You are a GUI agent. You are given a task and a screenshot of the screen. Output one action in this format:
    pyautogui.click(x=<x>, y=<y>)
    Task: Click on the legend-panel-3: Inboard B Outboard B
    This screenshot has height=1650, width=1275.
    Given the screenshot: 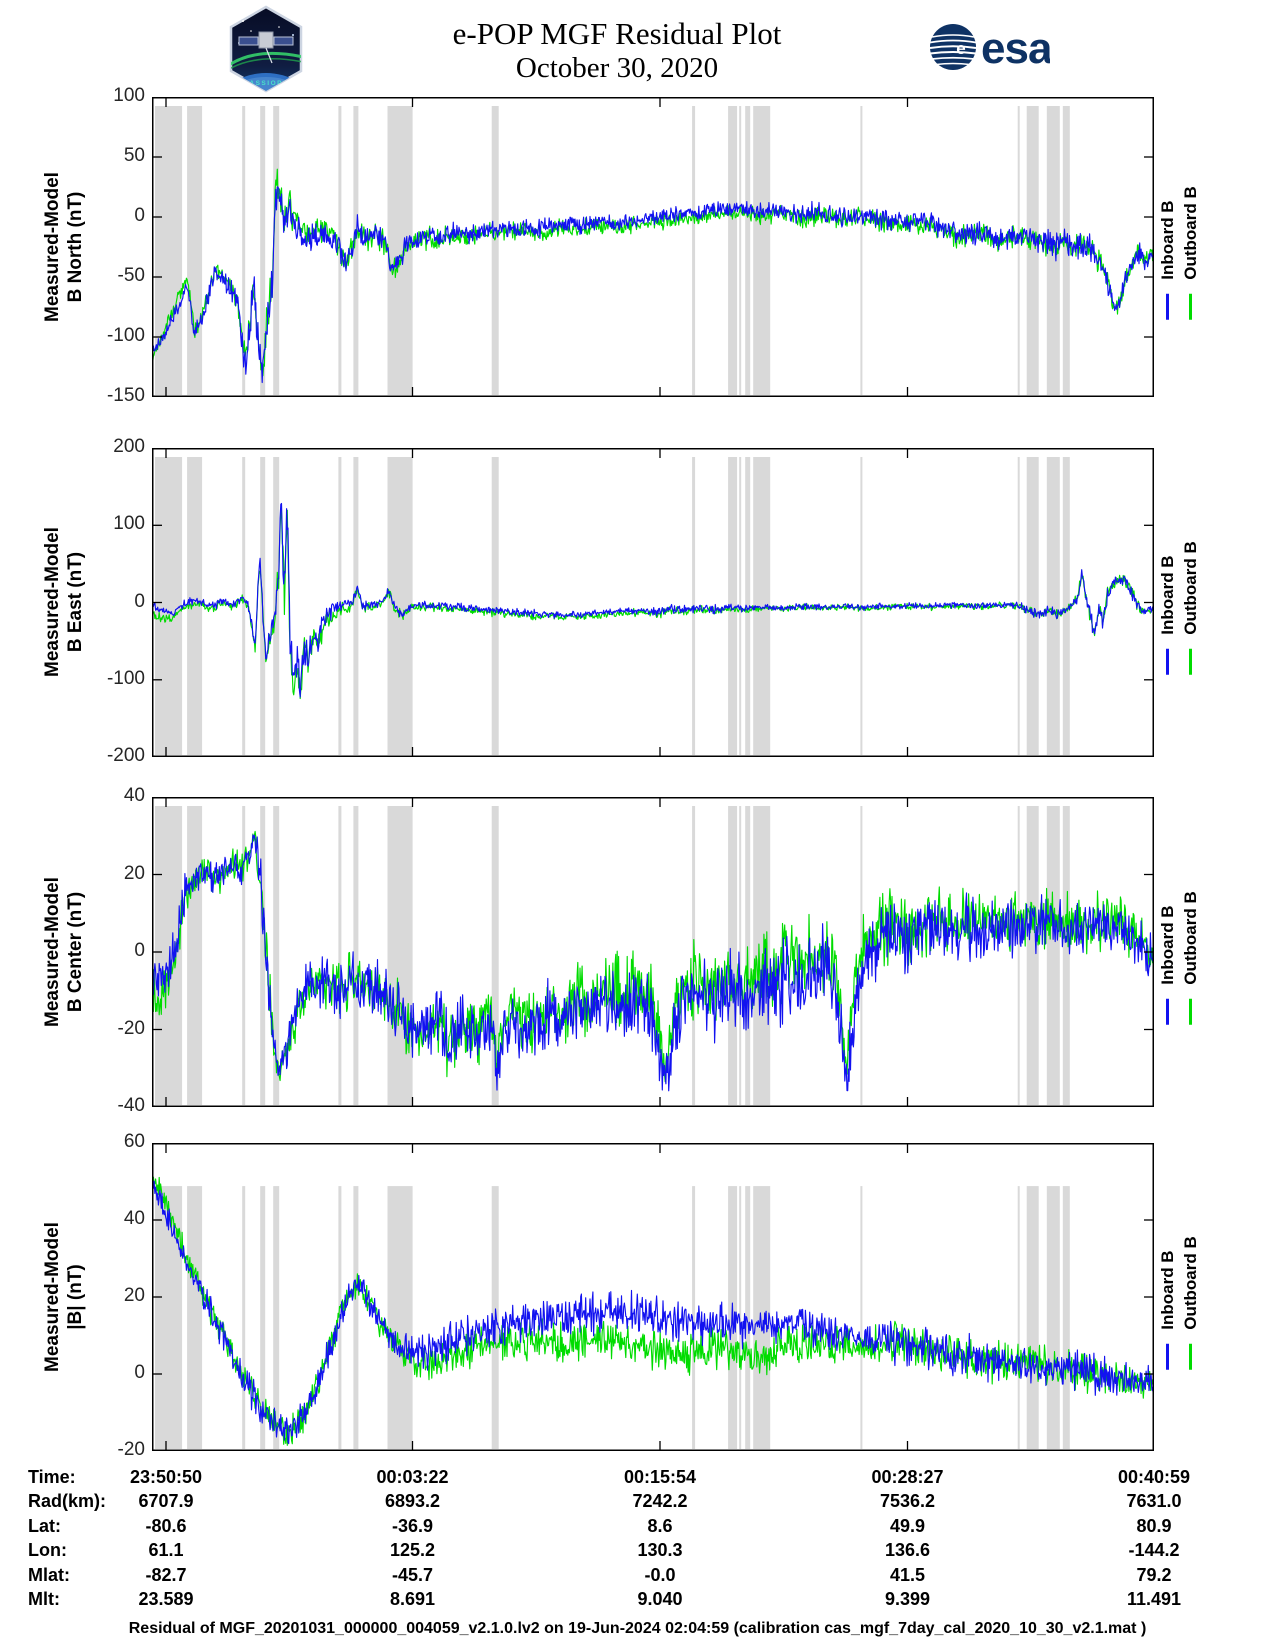 What is the action you would take?
    pyautogui.click(x=1179, y=958)
    